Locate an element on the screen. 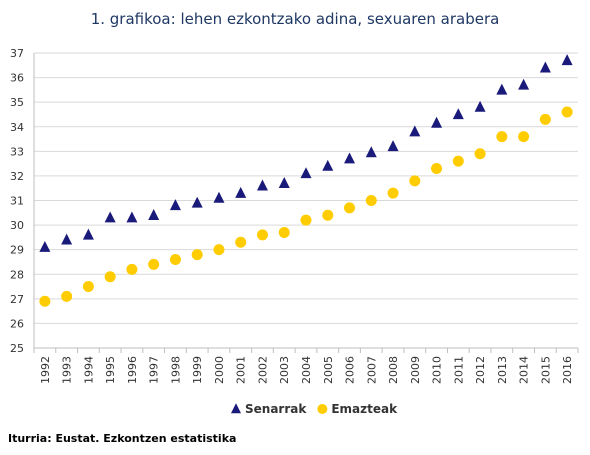  x-tick-label: 1992 is located at coordinates (45, 370).